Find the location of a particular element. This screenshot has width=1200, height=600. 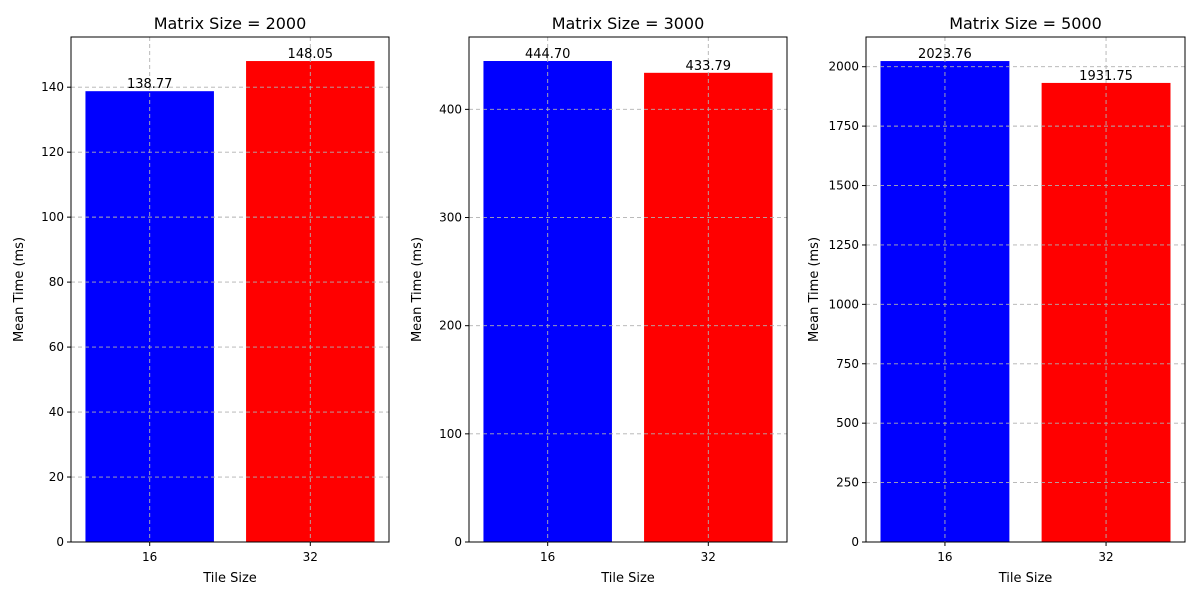

y-tick-label: 1250 is located at coordinates (843, 245).